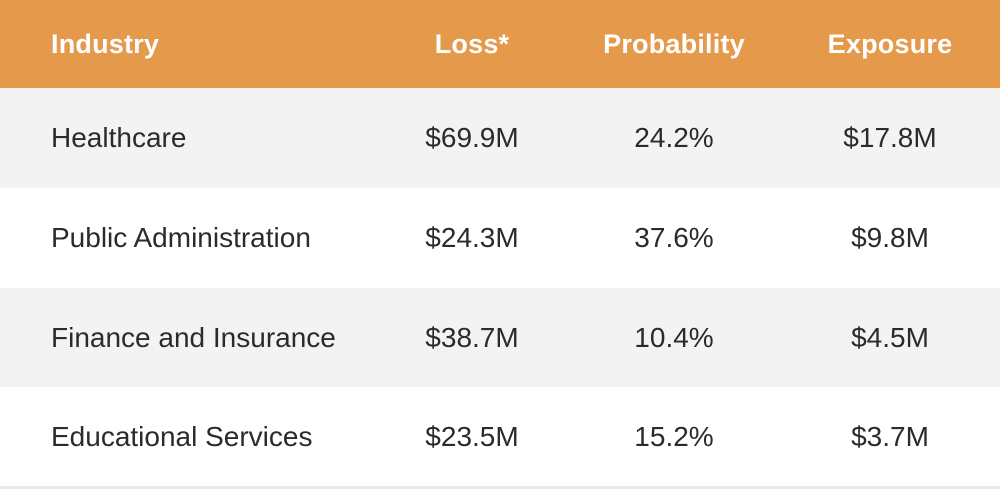  What do you see at coordinates (890, 137) in the screenshot?
I see `cell-exposure: $17.8M` at bounding box center [890, 137].